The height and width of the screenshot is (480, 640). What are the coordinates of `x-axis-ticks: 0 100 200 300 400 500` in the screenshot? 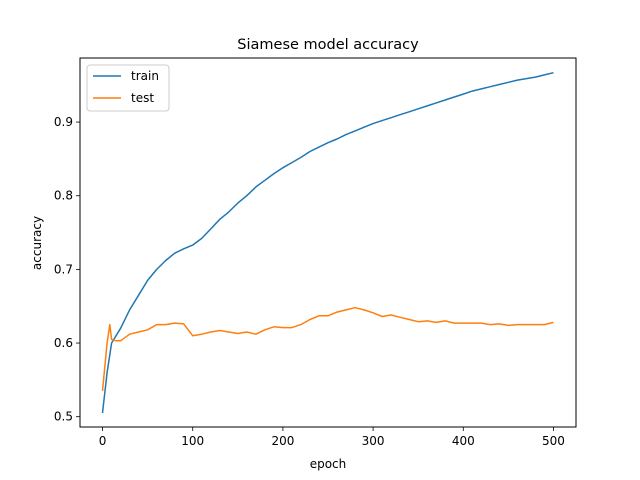 It's located at (332, 437).